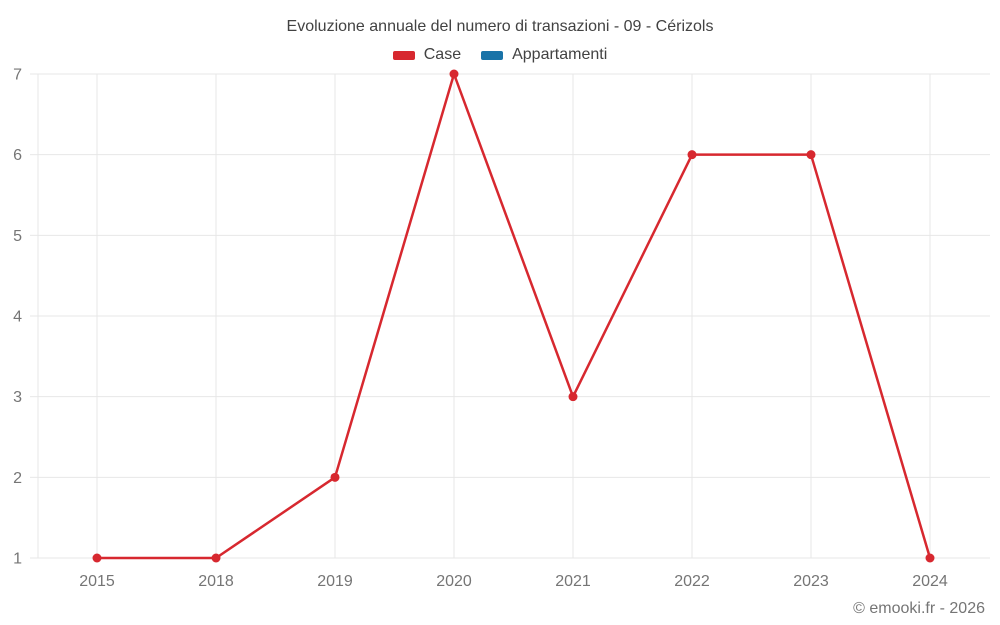 This screenshot has width=1000, height=625. Describe the element at coordinates (560, 54) in the screenshot. I see `legend-label-appartamenti: Appartamenti` at that location.